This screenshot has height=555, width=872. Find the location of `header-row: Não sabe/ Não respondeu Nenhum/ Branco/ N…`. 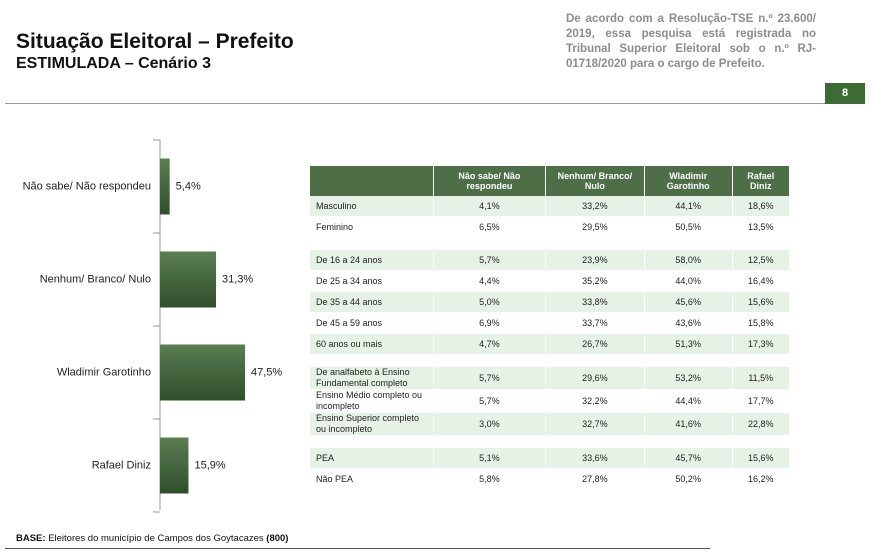

header-row: Não sabe/ Não respondeu Nenhum/ Branco/ N… is located at coordinates (550, 181).